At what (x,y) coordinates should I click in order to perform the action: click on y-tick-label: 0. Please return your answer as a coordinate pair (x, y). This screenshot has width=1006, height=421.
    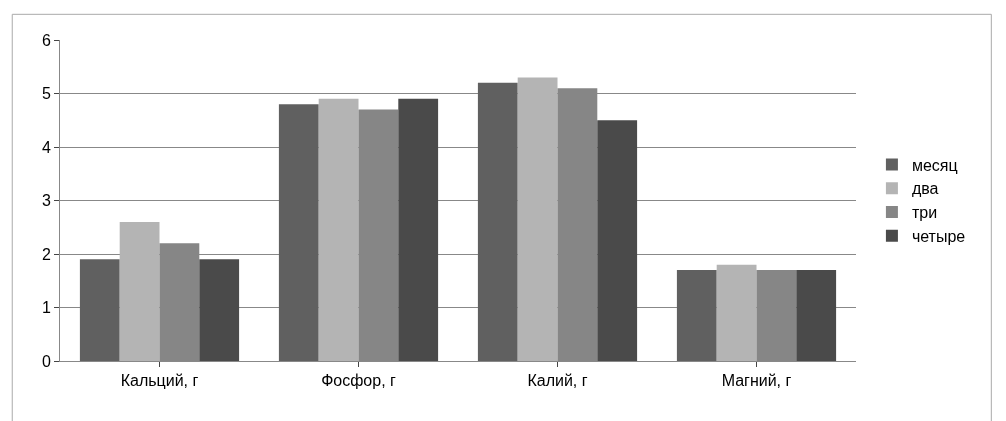
    Looking at the image, I should click on (46, 361).